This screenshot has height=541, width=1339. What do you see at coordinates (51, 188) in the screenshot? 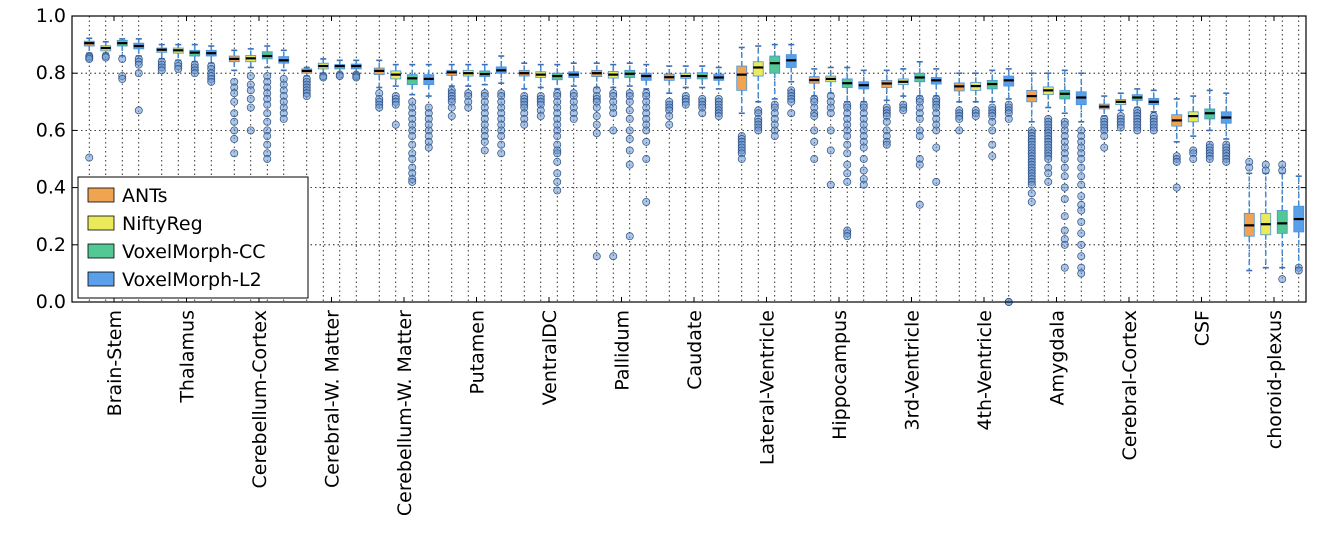
I see `y-tick-label: 0.4` at bounding box center [51, 188].